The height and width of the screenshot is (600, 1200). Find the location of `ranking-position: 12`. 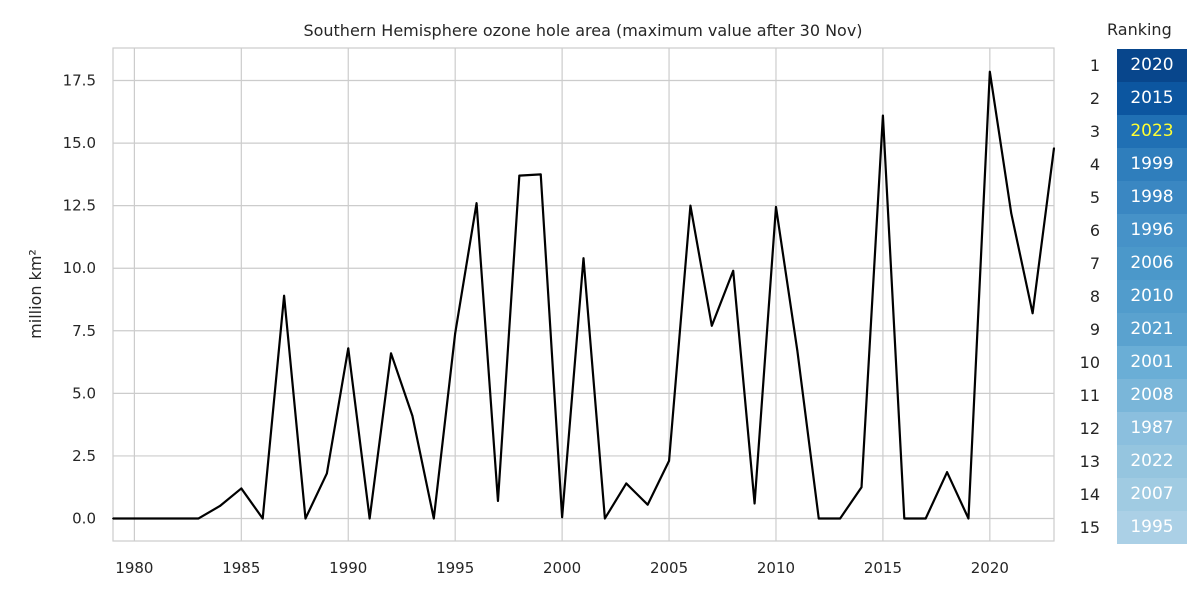

ranking-position: 12 is located at coordinates (1089, 428).